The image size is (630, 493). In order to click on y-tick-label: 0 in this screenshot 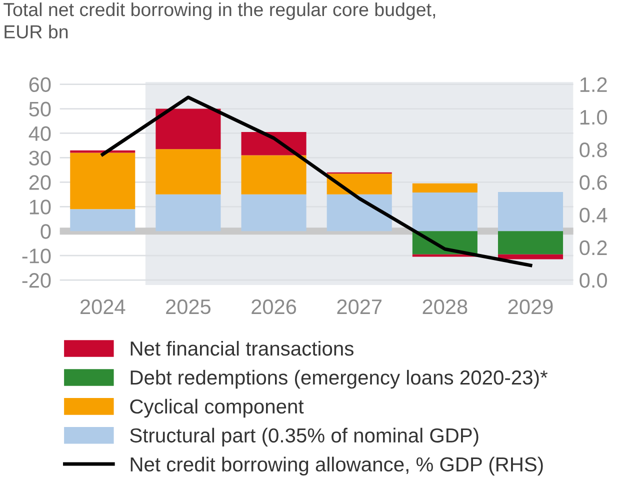, I will do `click(45, 231)`.